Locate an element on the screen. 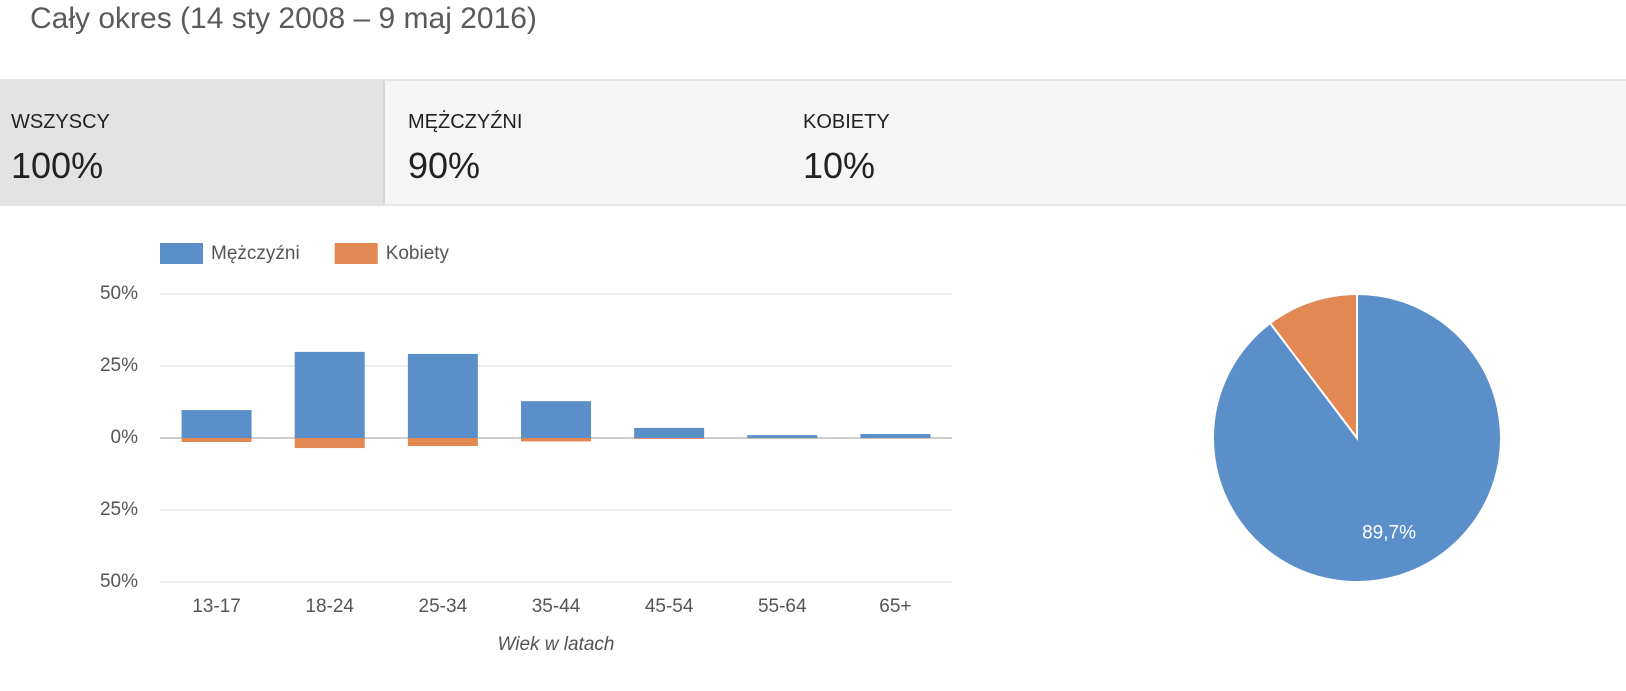 The image size is (1626, 691). x-tick-label: 55-64 is located at coordinates (782, 606).